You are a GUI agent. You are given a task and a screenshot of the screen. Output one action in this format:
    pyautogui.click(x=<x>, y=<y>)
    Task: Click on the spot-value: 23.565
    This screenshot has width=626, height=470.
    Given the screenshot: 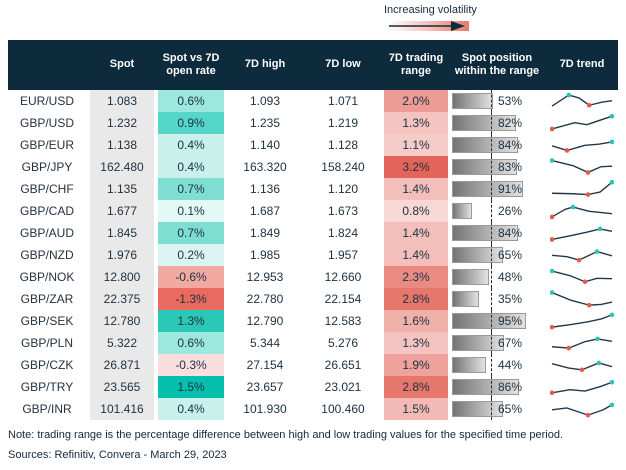 What is the action you would take?
    pyautogui.click(x=122, y=387)
    